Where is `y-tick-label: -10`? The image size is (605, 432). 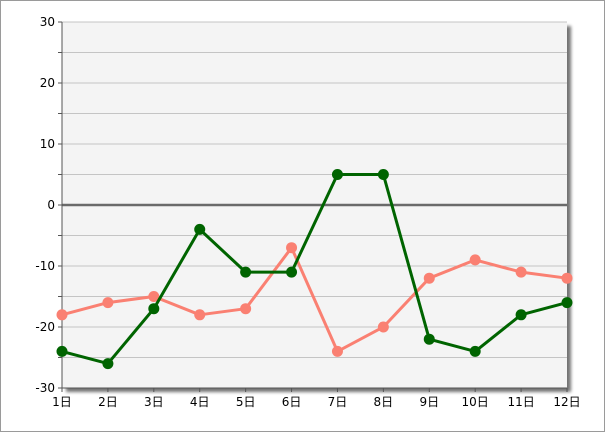
y-tick-label: -10 is located at coordinates (45, 266).